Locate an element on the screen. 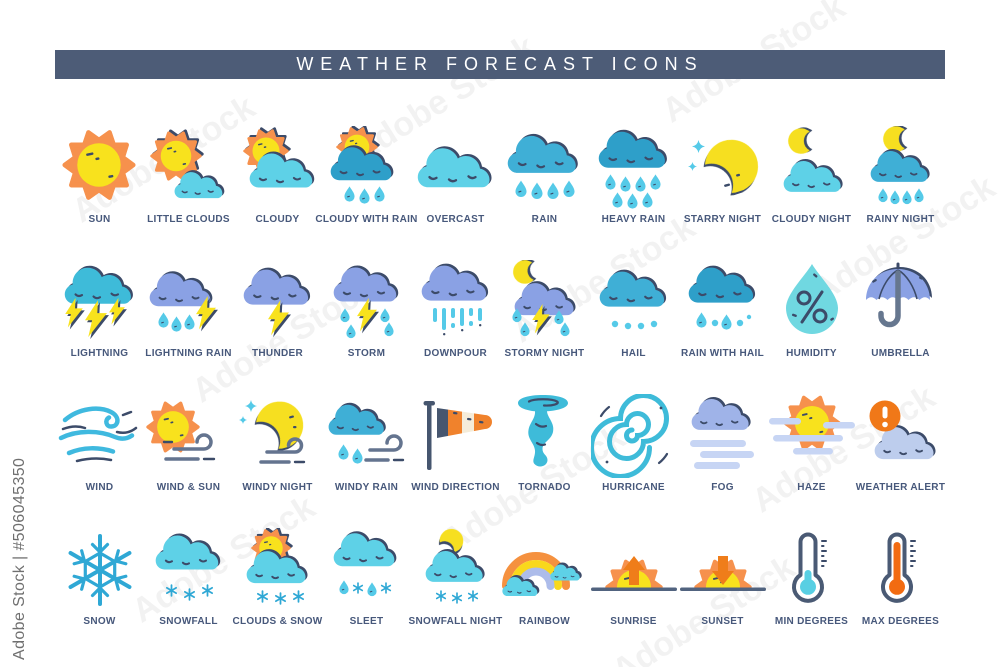 The image size is (1000, 667). icon-label: MIN DEGREES is located at coordinates (811, 621).